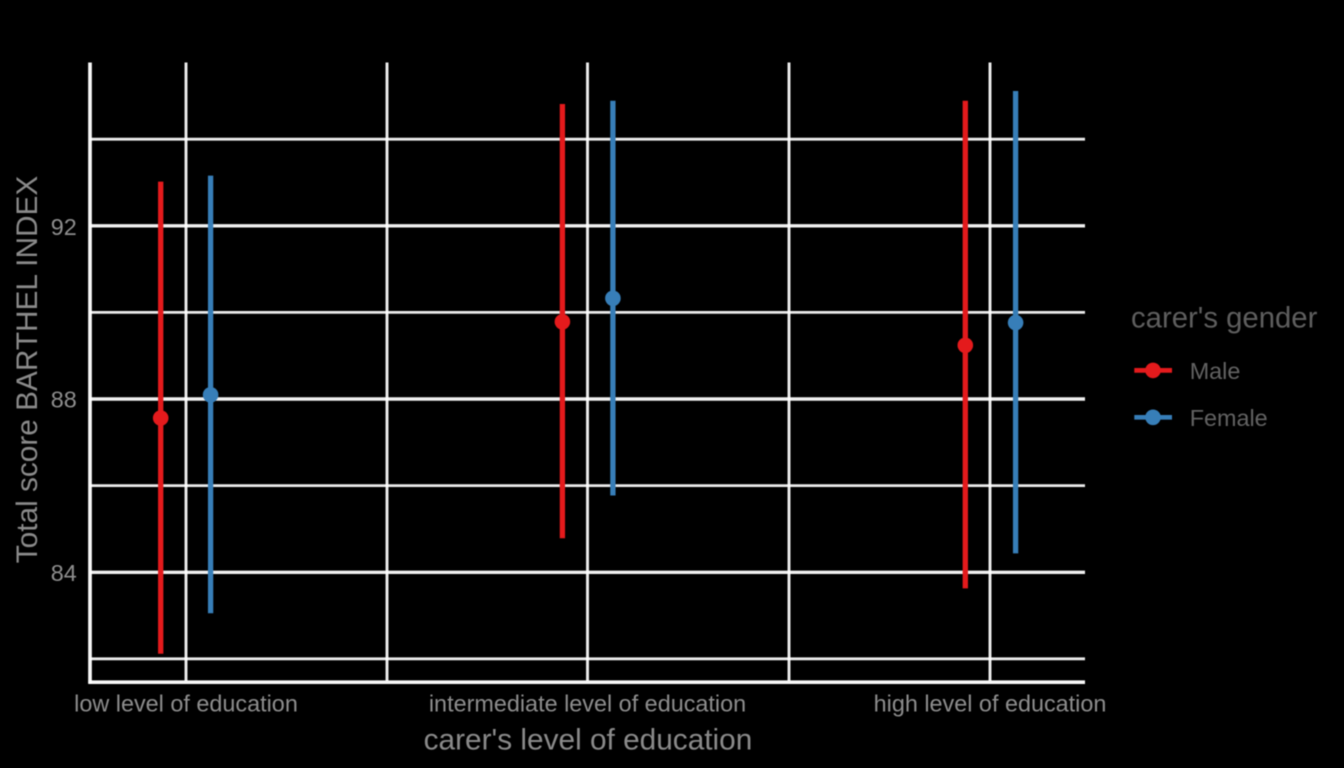  Describe the element at coordinates (64, 227) in the screenshot. I see `svg-text: 92` at that location.